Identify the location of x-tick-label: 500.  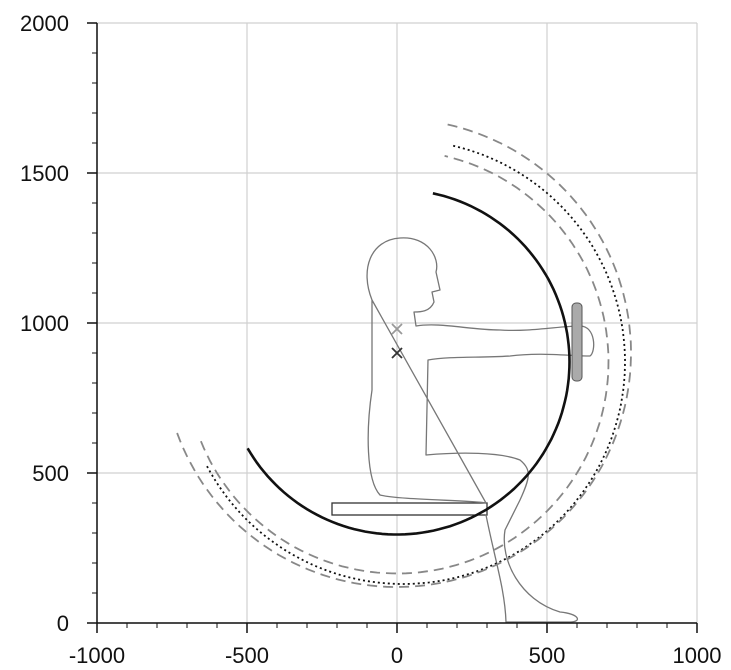
(547, 655).